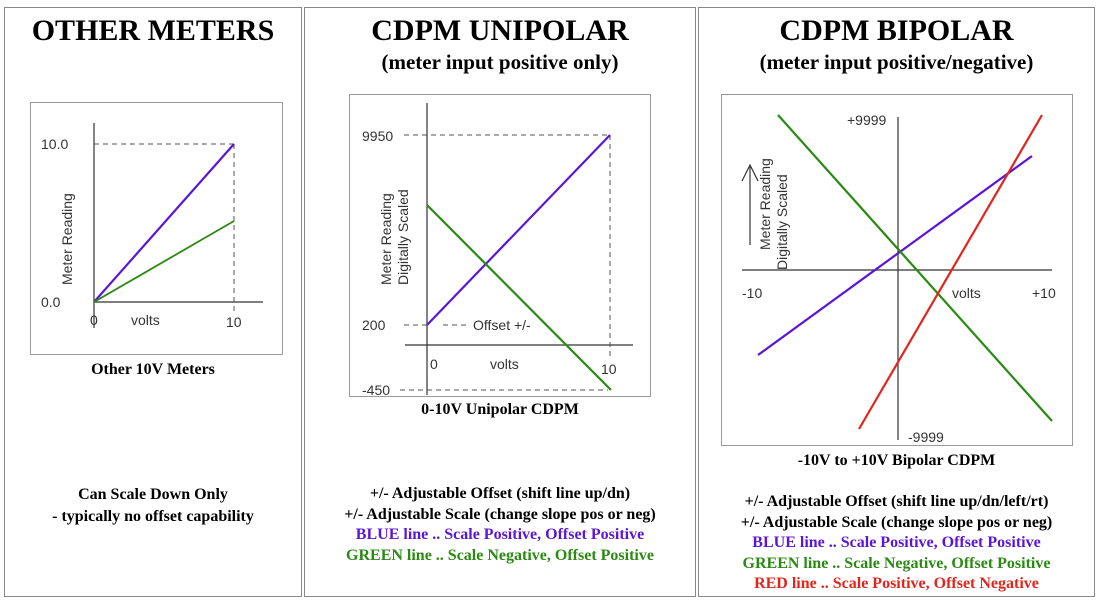  I want to click on note-line: - typically no offset capability, so click(153, 516).